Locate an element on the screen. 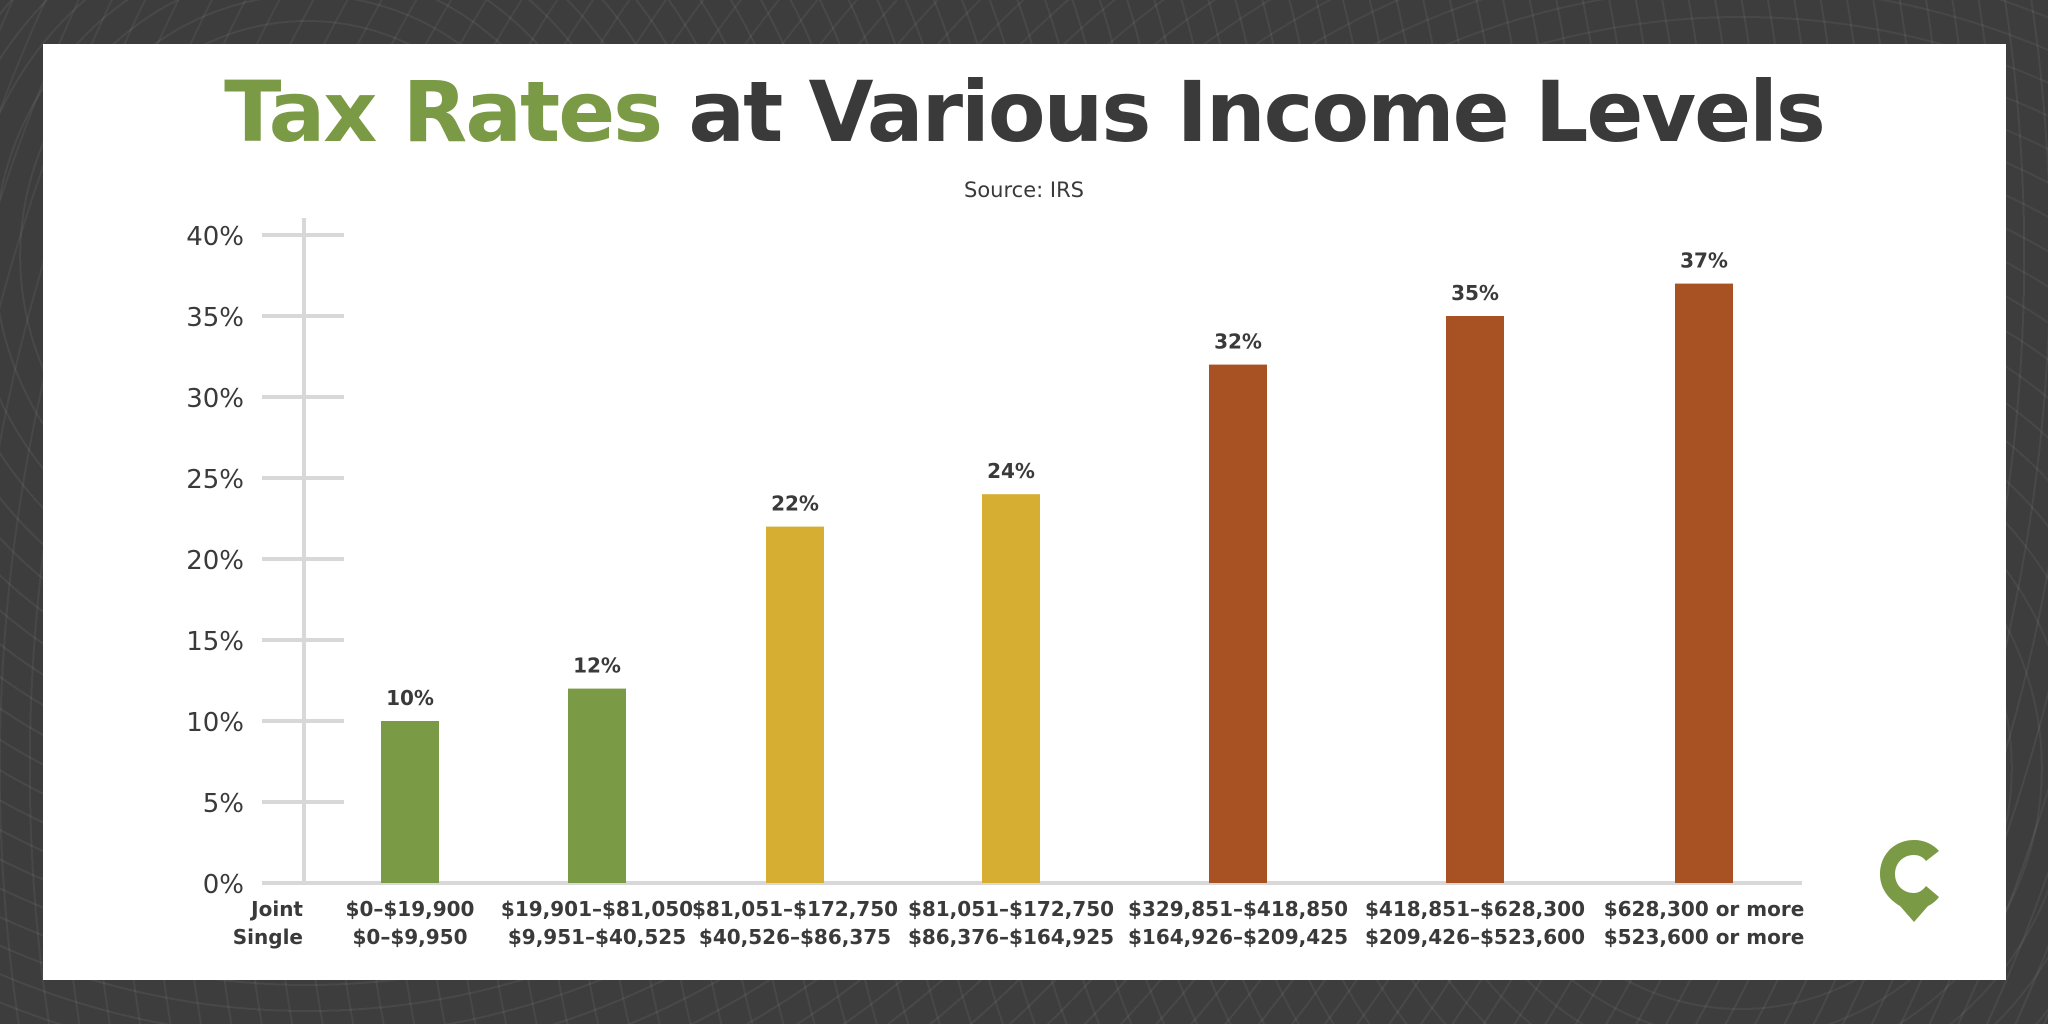  x-category-single-label: $86,376–$164,925 is located at coordinates (1011, 937).